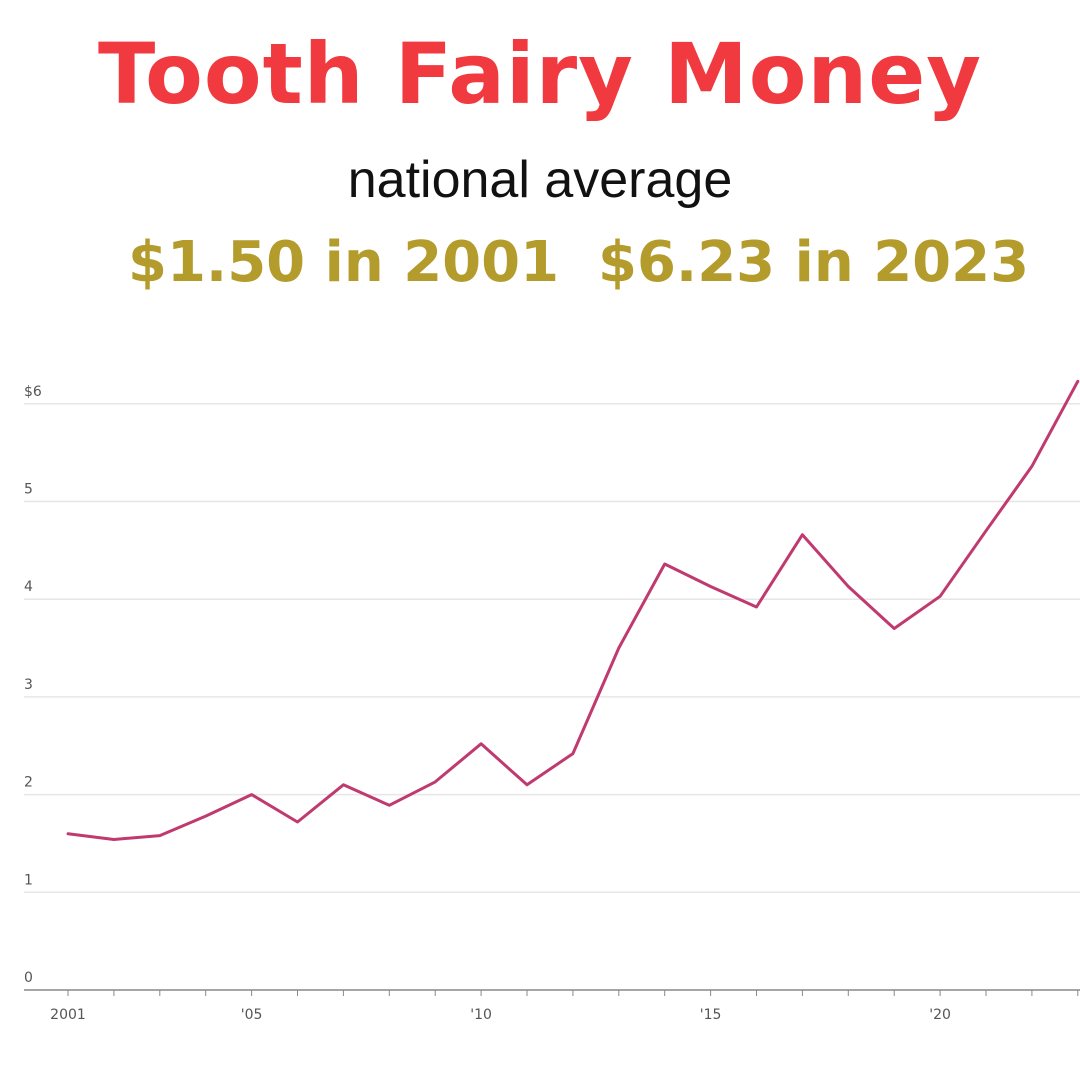 The image size is (1080, 1080). Describe the element at coordinates (711, 1015) in the screenshot. I see `x-tick-label-2015: '15` at that location.